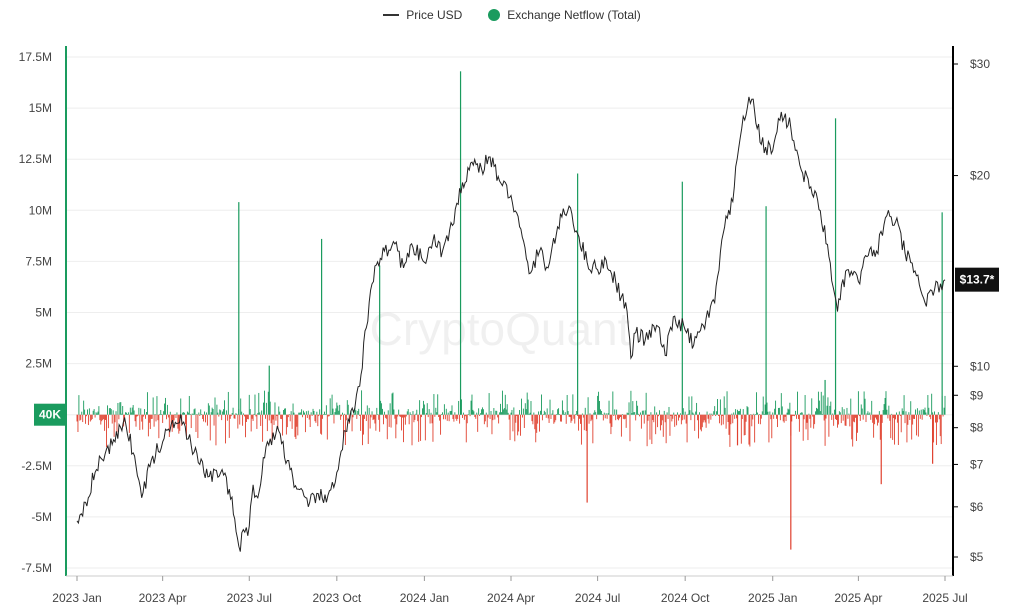 The image size is (1024, 615). Describe the element at coordinates (685, 598) in the screenshot. I see `x-tick-label: 2024 Oct` at that location.